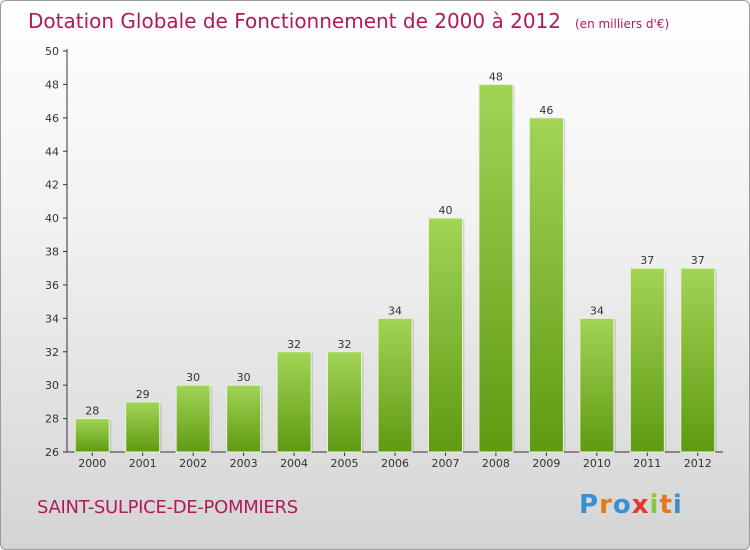 This screenshot has height=550, width=750. Describe the element at coordinates (52, 51) in the screenshot. I see `y-tick-label: 50` at that location.